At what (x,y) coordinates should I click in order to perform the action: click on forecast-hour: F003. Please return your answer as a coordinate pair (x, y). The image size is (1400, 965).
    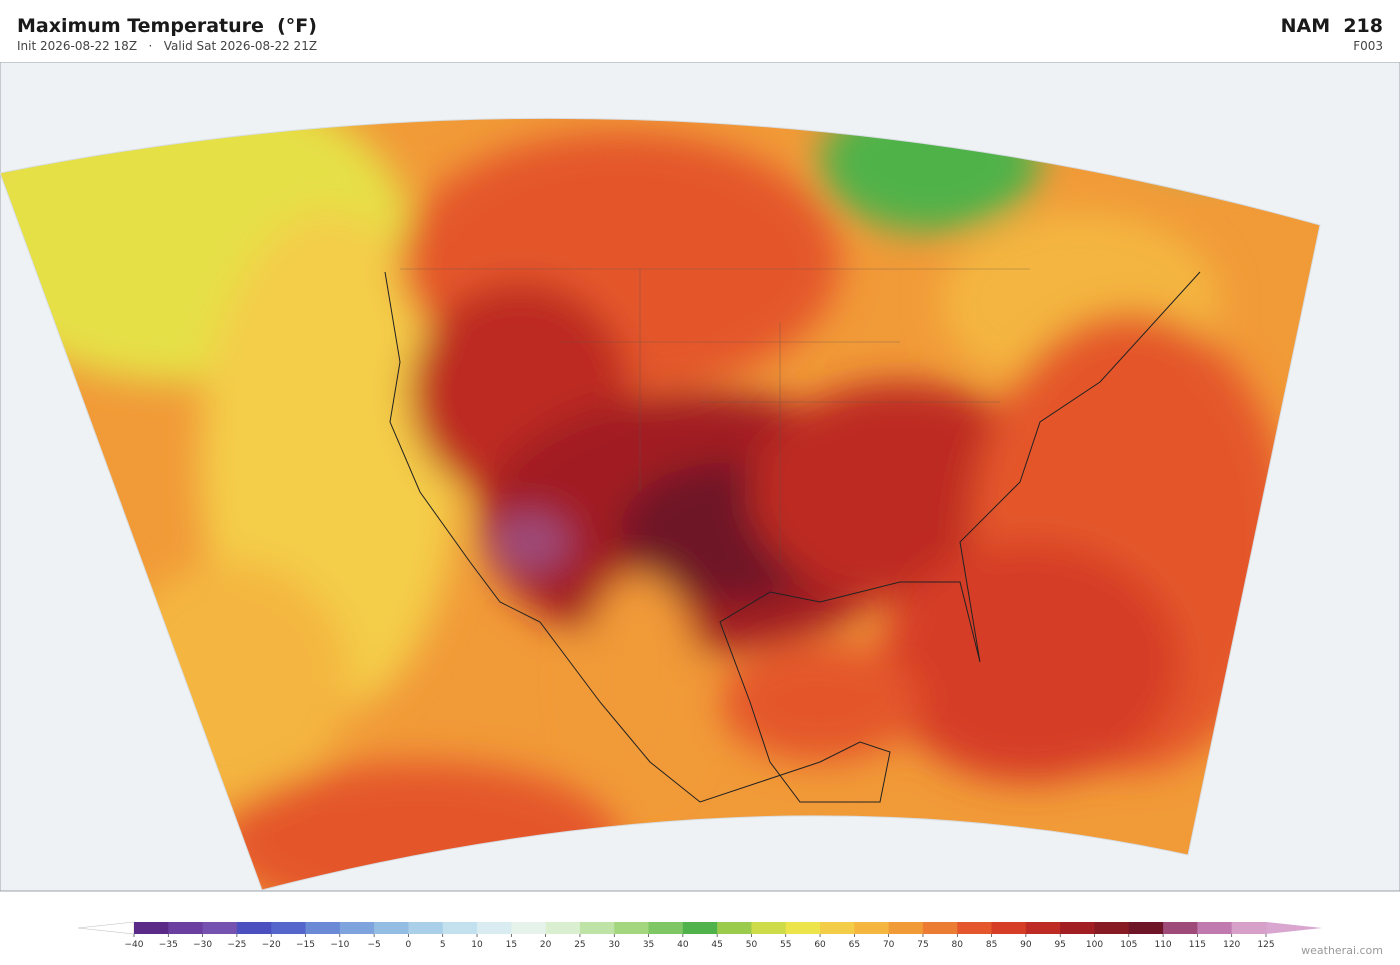
    Looking at the image, I should click on (1368, 46).